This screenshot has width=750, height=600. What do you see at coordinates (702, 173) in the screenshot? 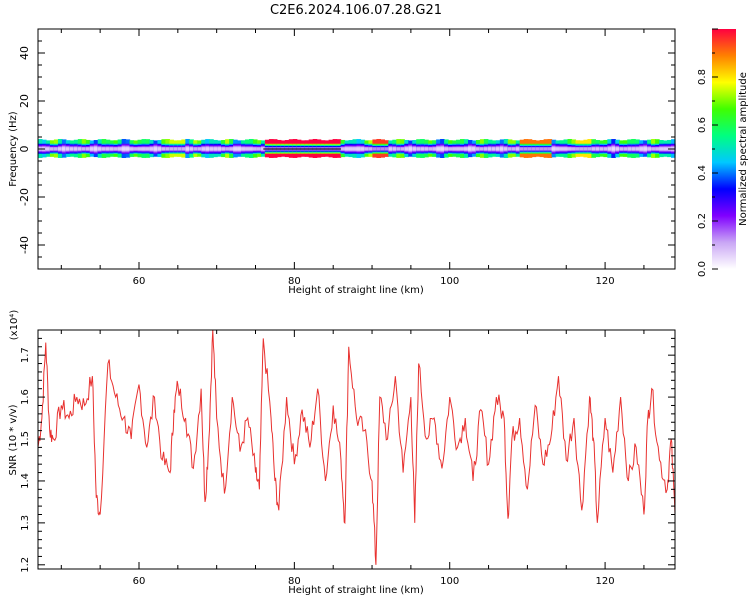
I see `colorbar-tick-label: 0.4` at bounding box center [702, 173].